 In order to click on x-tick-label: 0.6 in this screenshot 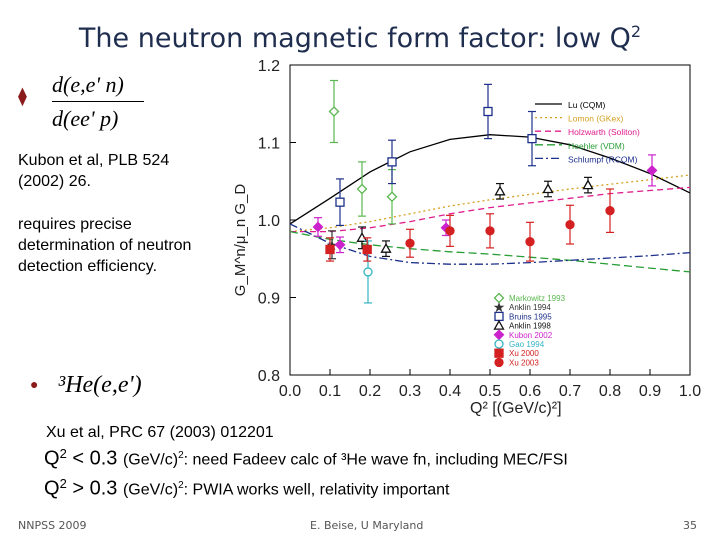, I will do `click(530, 391)`.